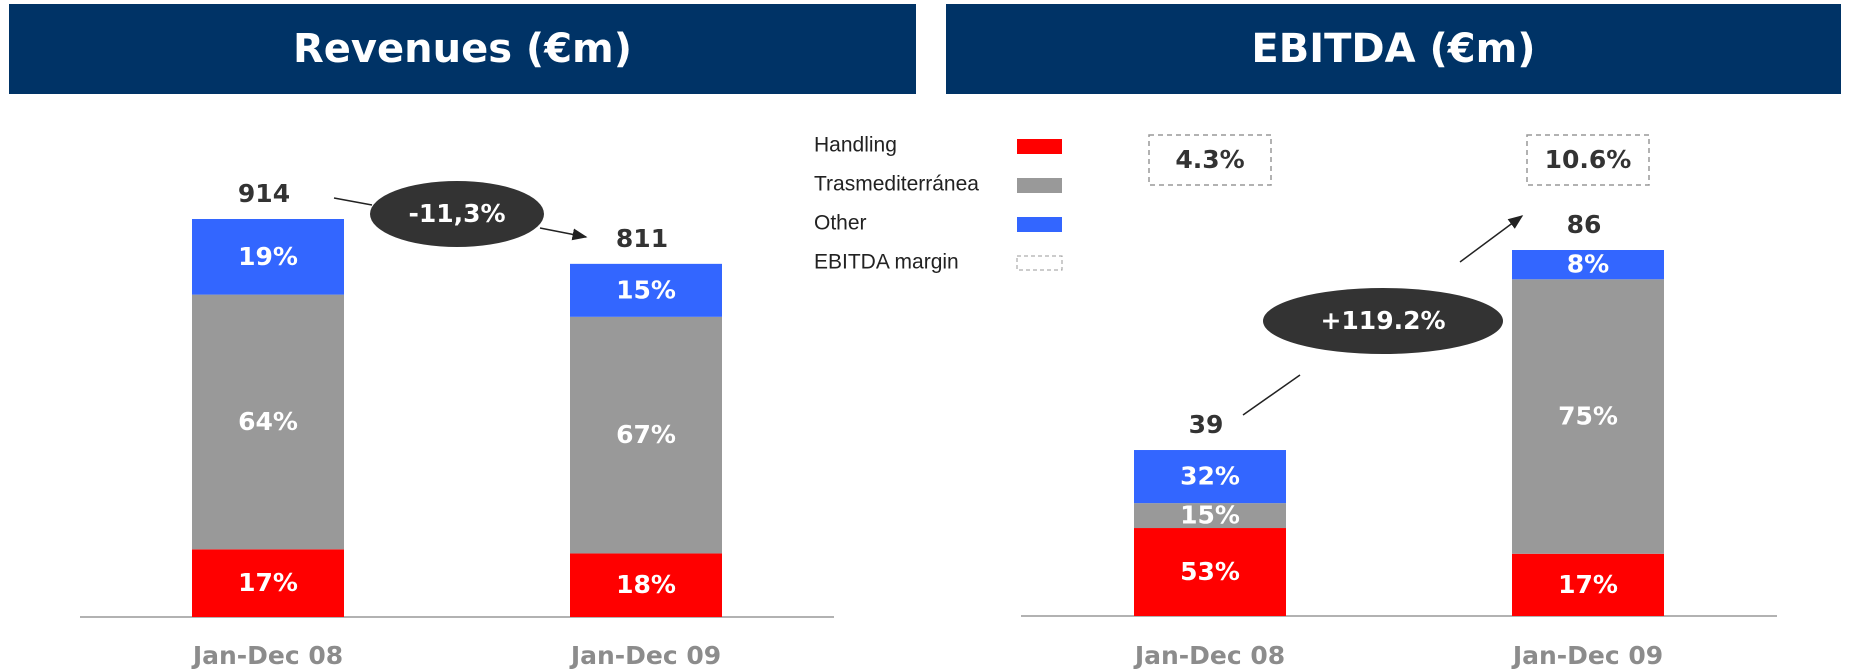 The width and height of the screenshot is (1850, 671). I want to click on change-label: -11,3%, so click(456, 213).